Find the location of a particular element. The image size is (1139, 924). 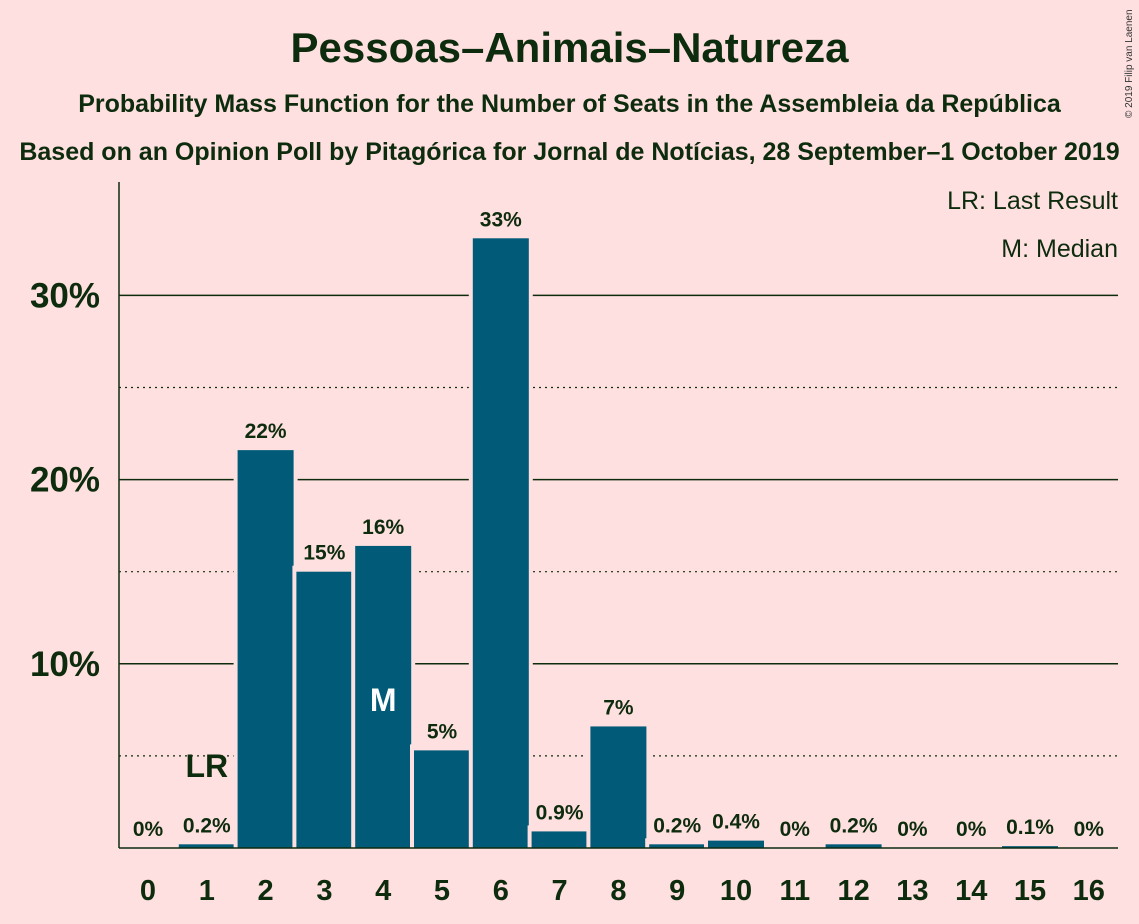

legend-last-result: LR: Last Result is located at coordinates (1032, 201).